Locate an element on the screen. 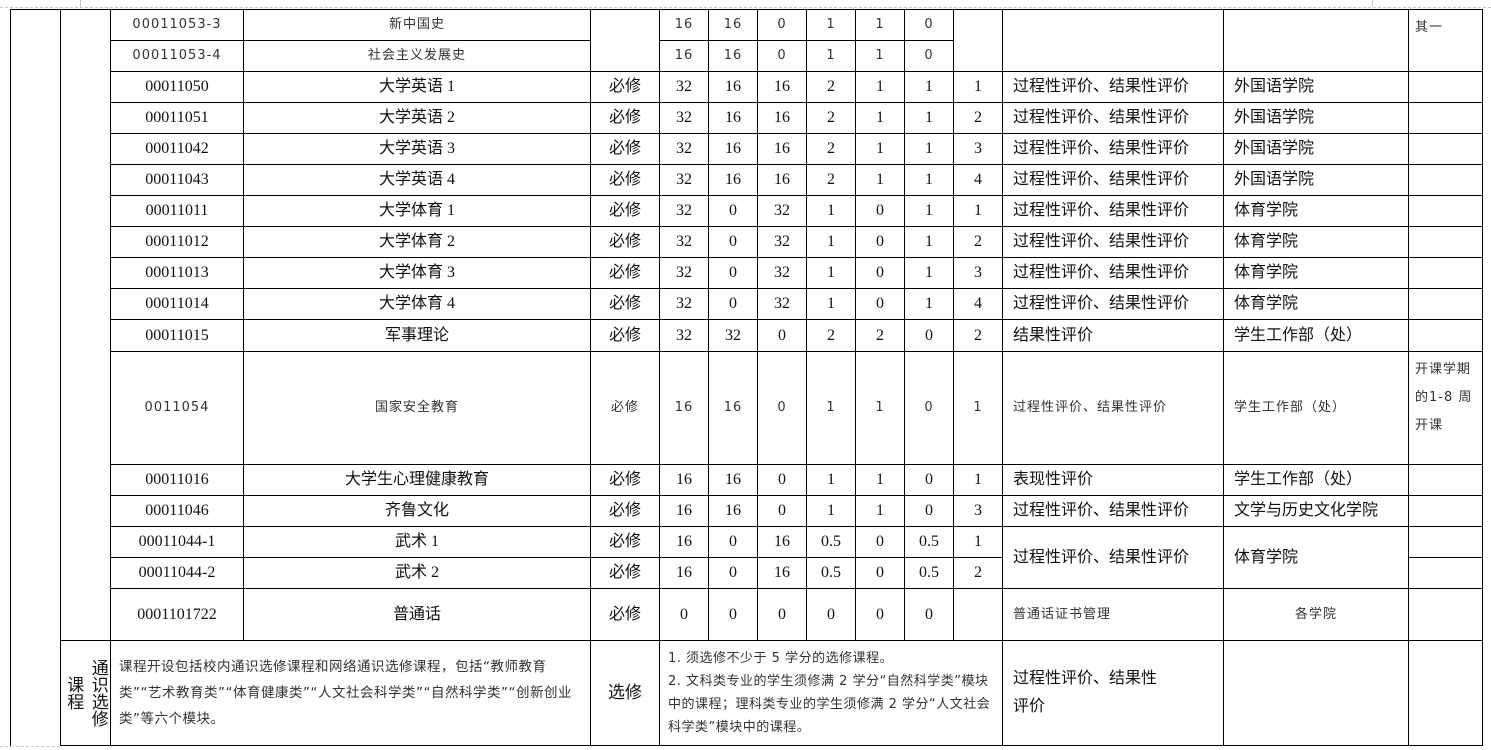  elective-evaluation: 过程性评价、结果性评价 is located at coordinates (1113, 693).